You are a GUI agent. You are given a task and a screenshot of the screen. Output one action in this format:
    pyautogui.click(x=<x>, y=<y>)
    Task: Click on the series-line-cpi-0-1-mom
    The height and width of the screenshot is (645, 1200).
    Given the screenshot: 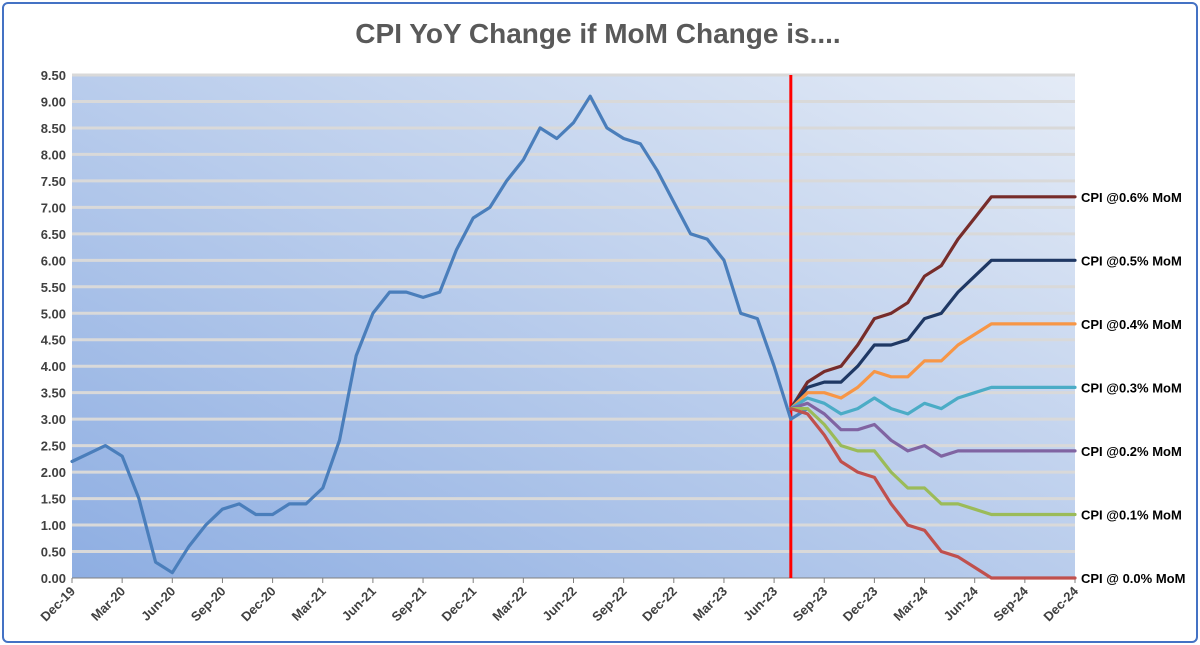 What is the action you would take?
    pyautogui.click(x=933, y=462)
    